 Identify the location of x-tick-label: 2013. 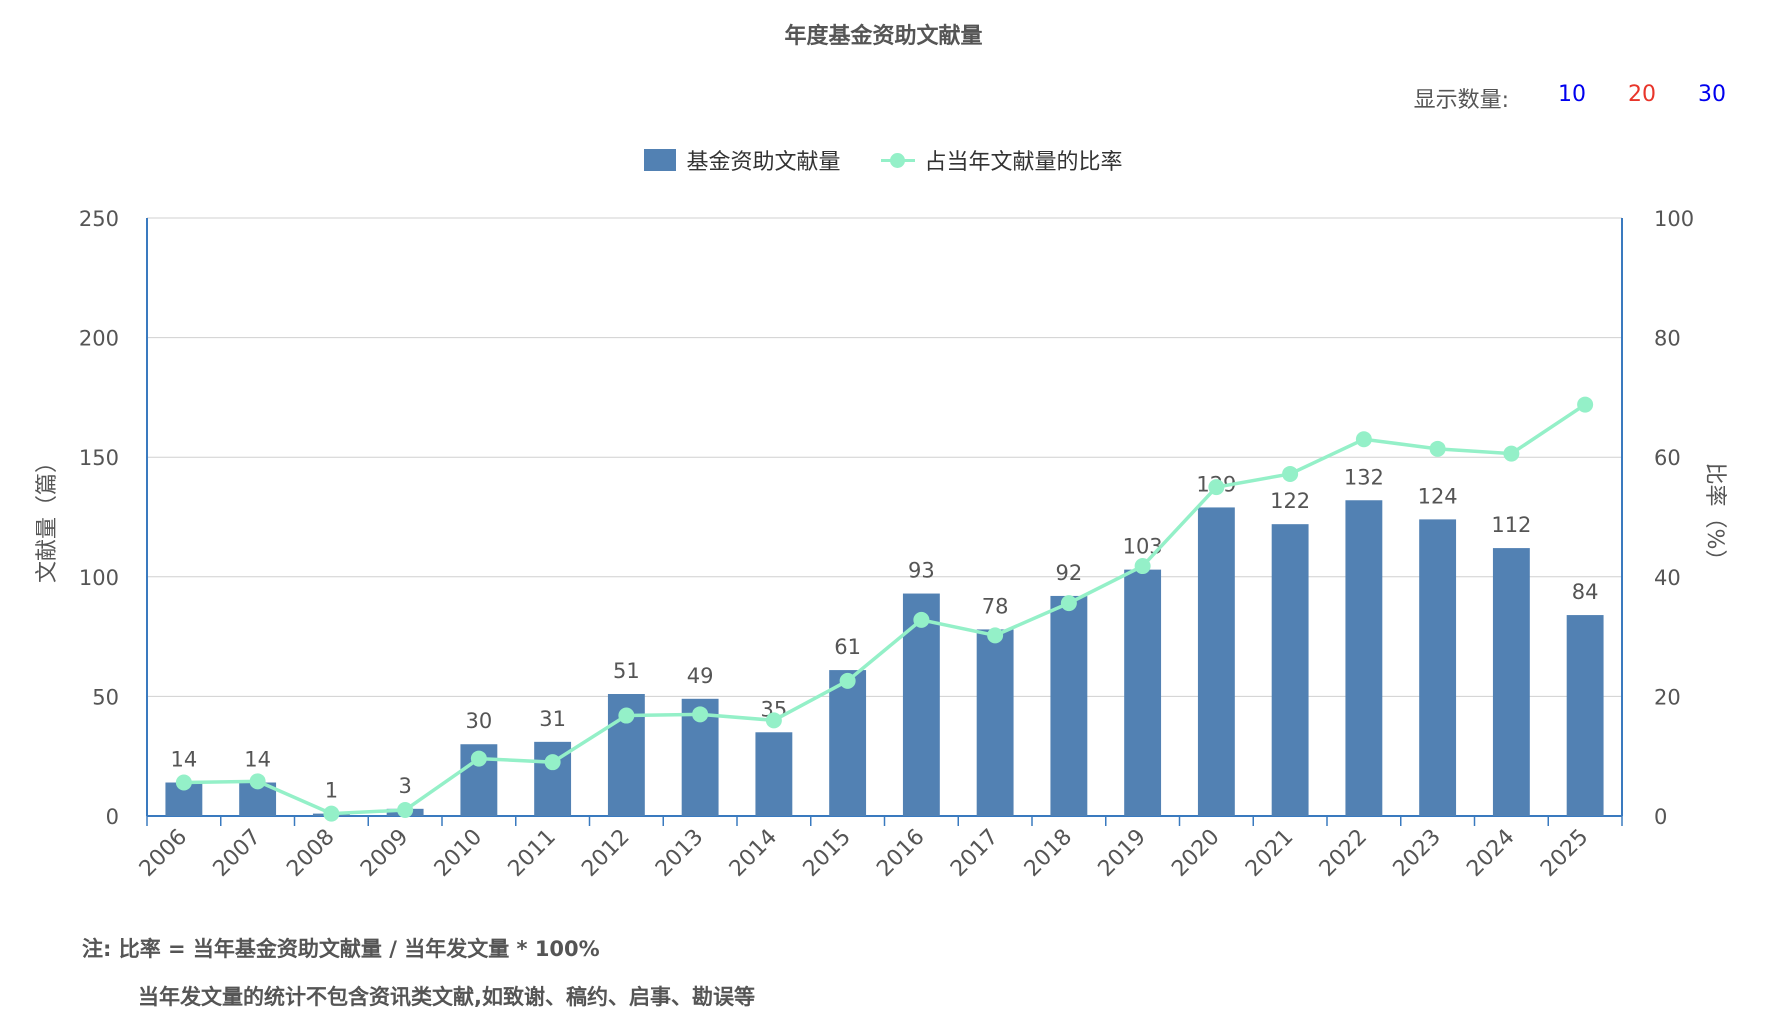
(679, 853).